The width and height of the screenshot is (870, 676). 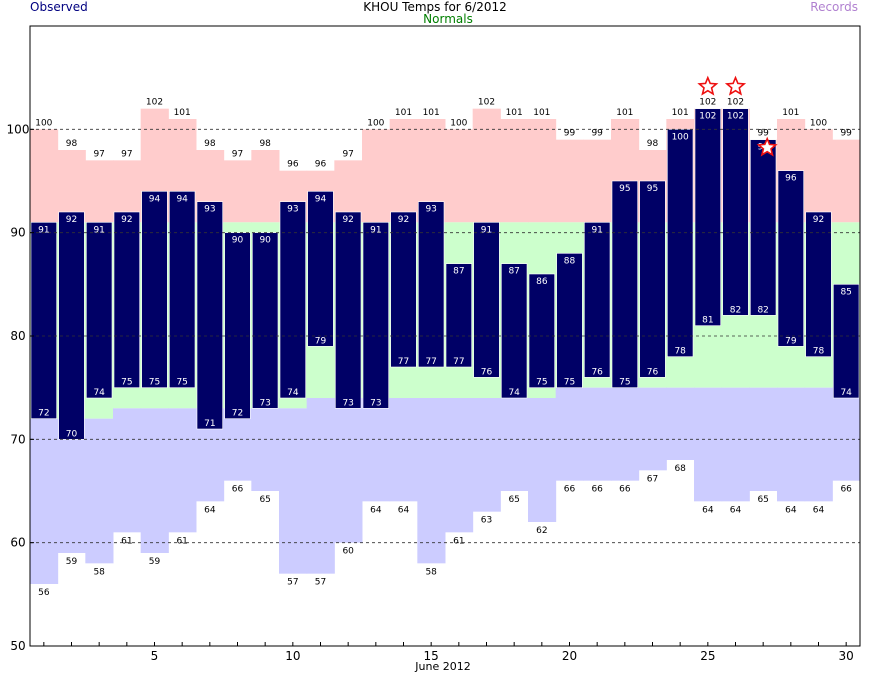 What do you see at coordinates (17, 233) in the screenshot?
I see `y-tick-label: 90` at bounding box center [17, 233].